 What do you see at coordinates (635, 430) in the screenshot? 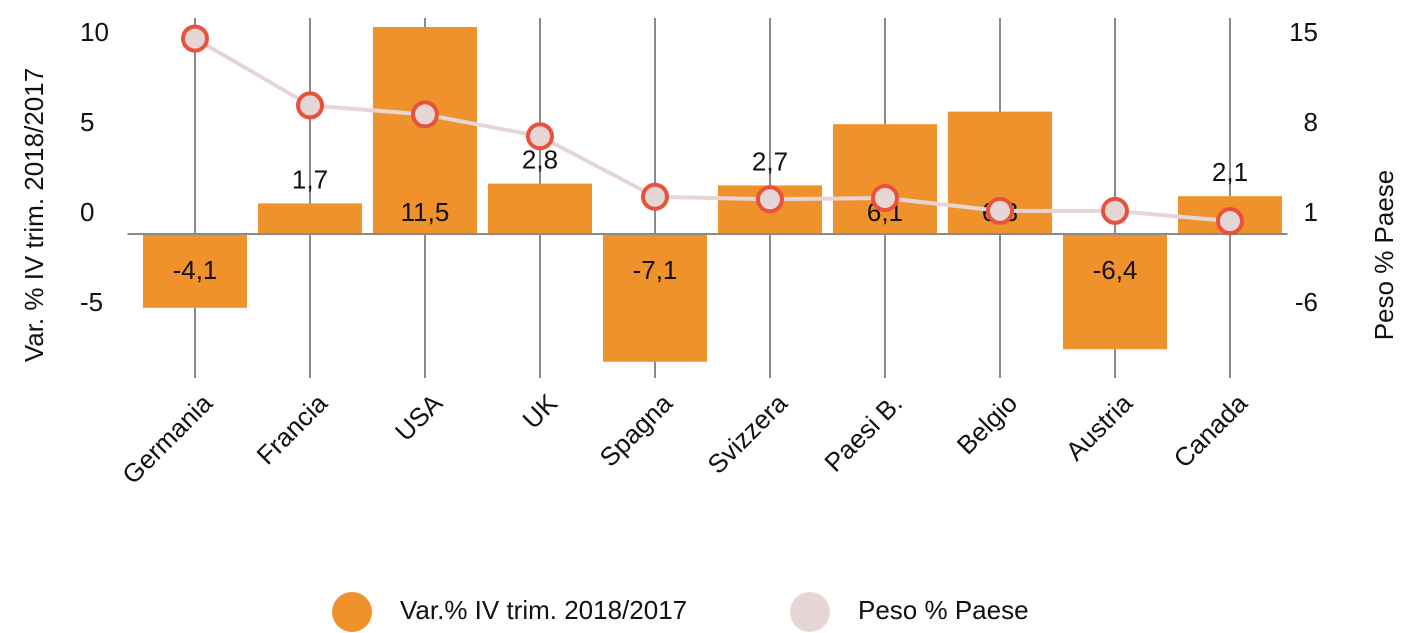
I see `x-tick-label: Spagna` at bounding box center [635, 430].